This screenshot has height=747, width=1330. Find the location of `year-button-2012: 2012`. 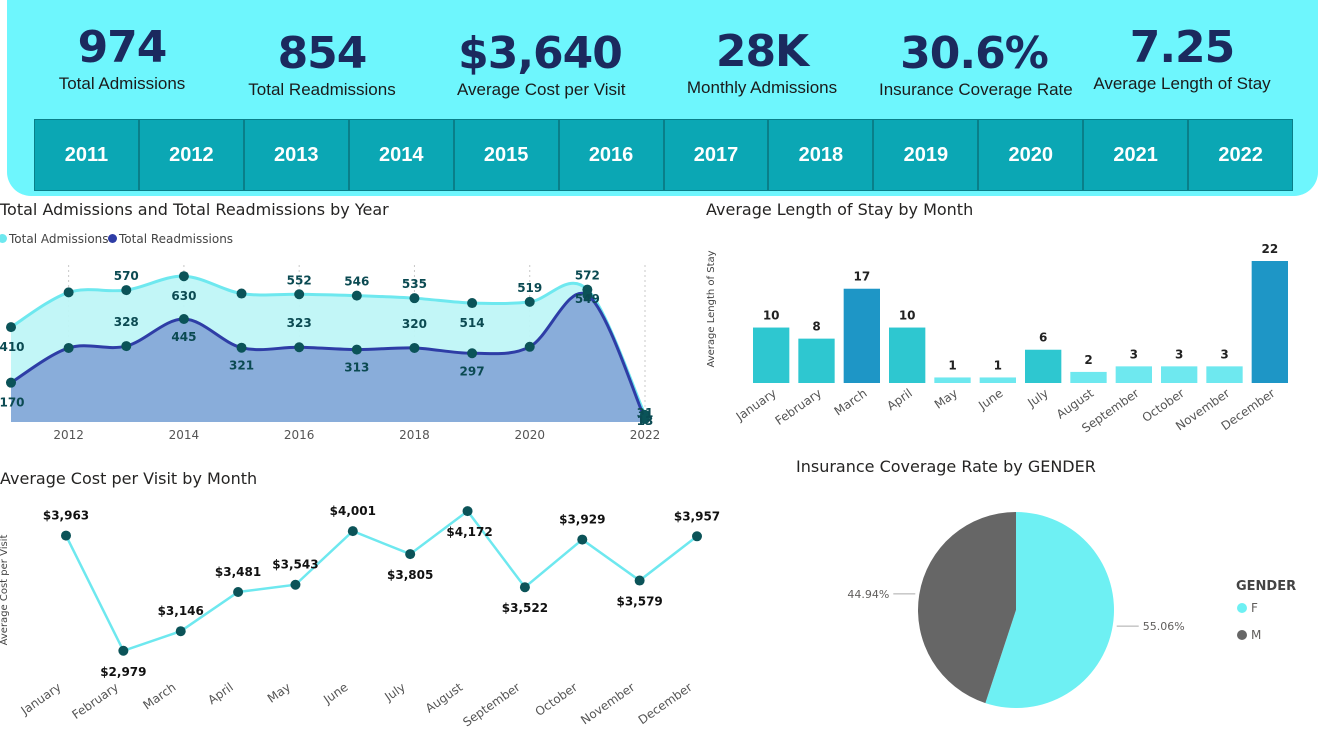

year-button-2012: 2012 is located at coordinates (191, 155).